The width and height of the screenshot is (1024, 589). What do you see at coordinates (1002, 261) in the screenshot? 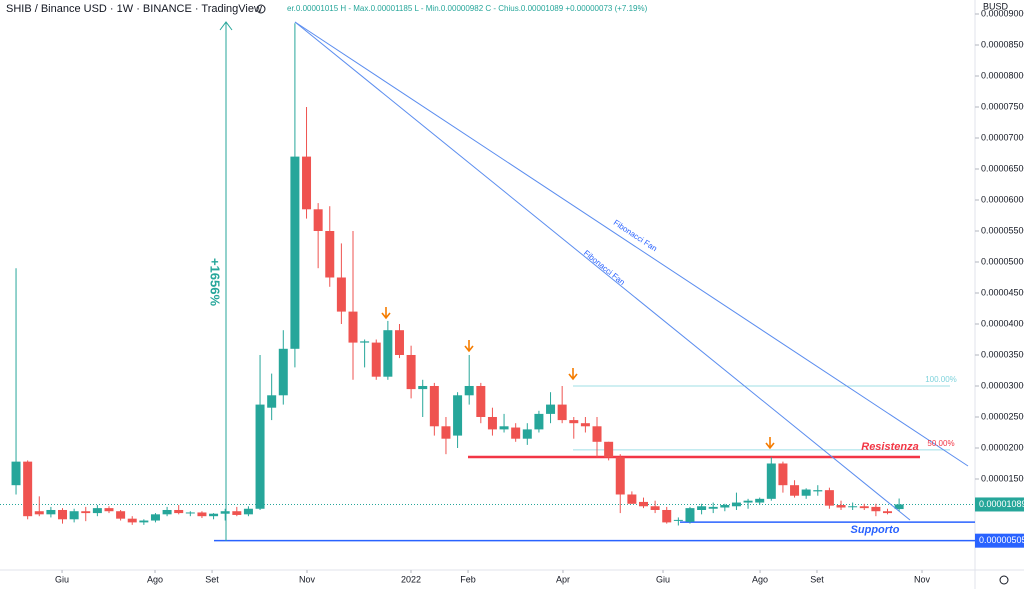
I see `y-tick-label: 0.00005000` at bounding box center [1002, 261].